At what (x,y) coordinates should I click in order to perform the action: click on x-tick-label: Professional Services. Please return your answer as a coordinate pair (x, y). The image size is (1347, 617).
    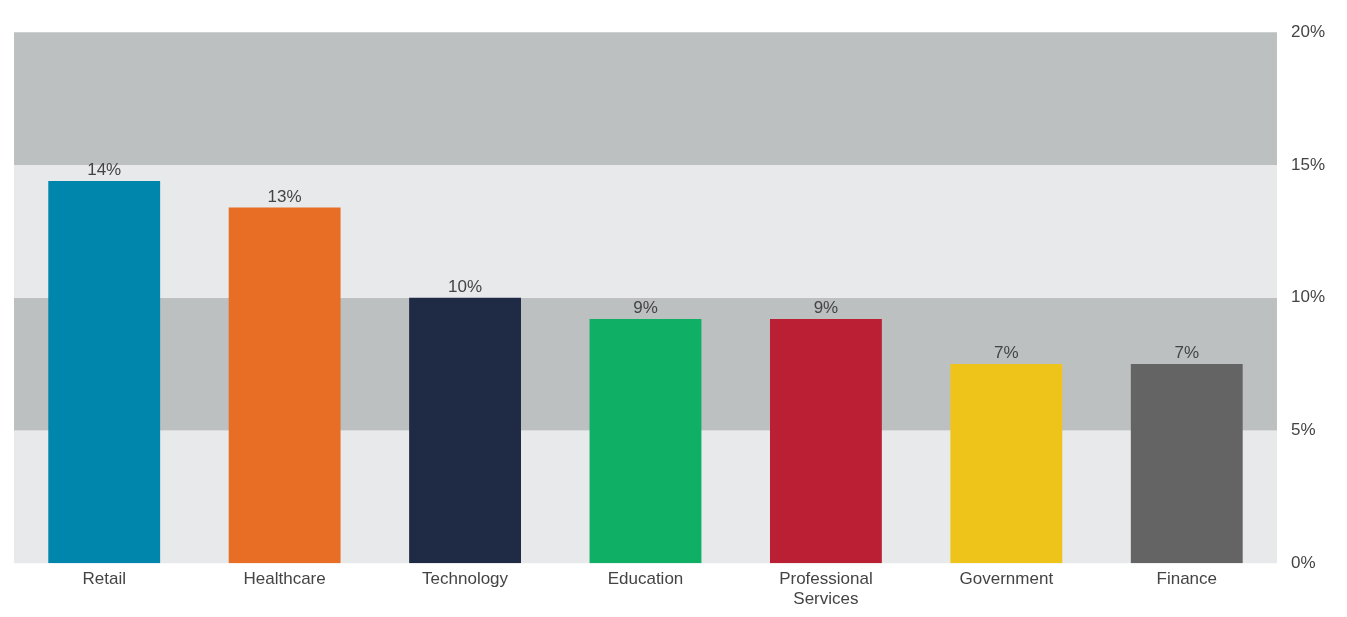
    Looking at the image, I should click on (826, 589).